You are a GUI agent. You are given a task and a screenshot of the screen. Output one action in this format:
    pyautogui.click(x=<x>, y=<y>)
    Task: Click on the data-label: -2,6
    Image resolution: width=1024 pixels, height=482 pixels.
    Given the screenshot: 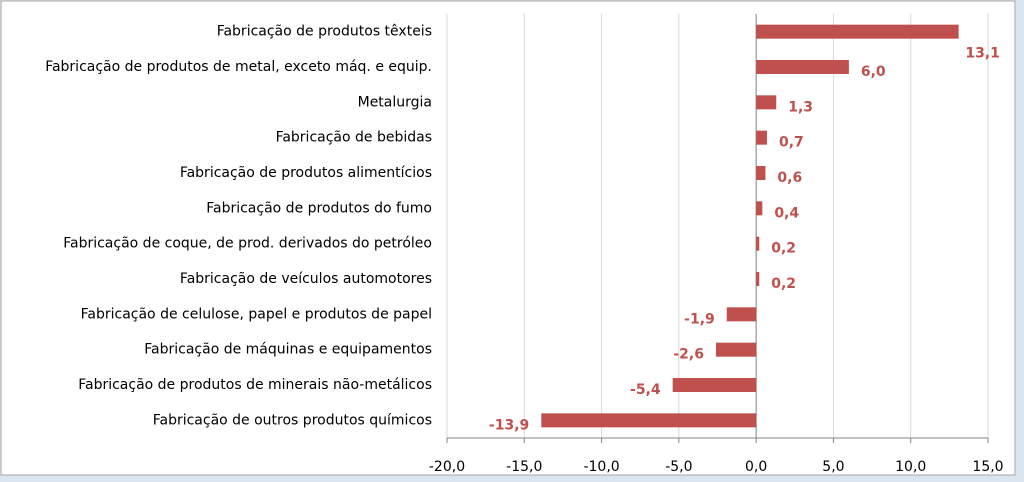 What is the action you would take?
    pyautogui.click(x=688, y=355)
    